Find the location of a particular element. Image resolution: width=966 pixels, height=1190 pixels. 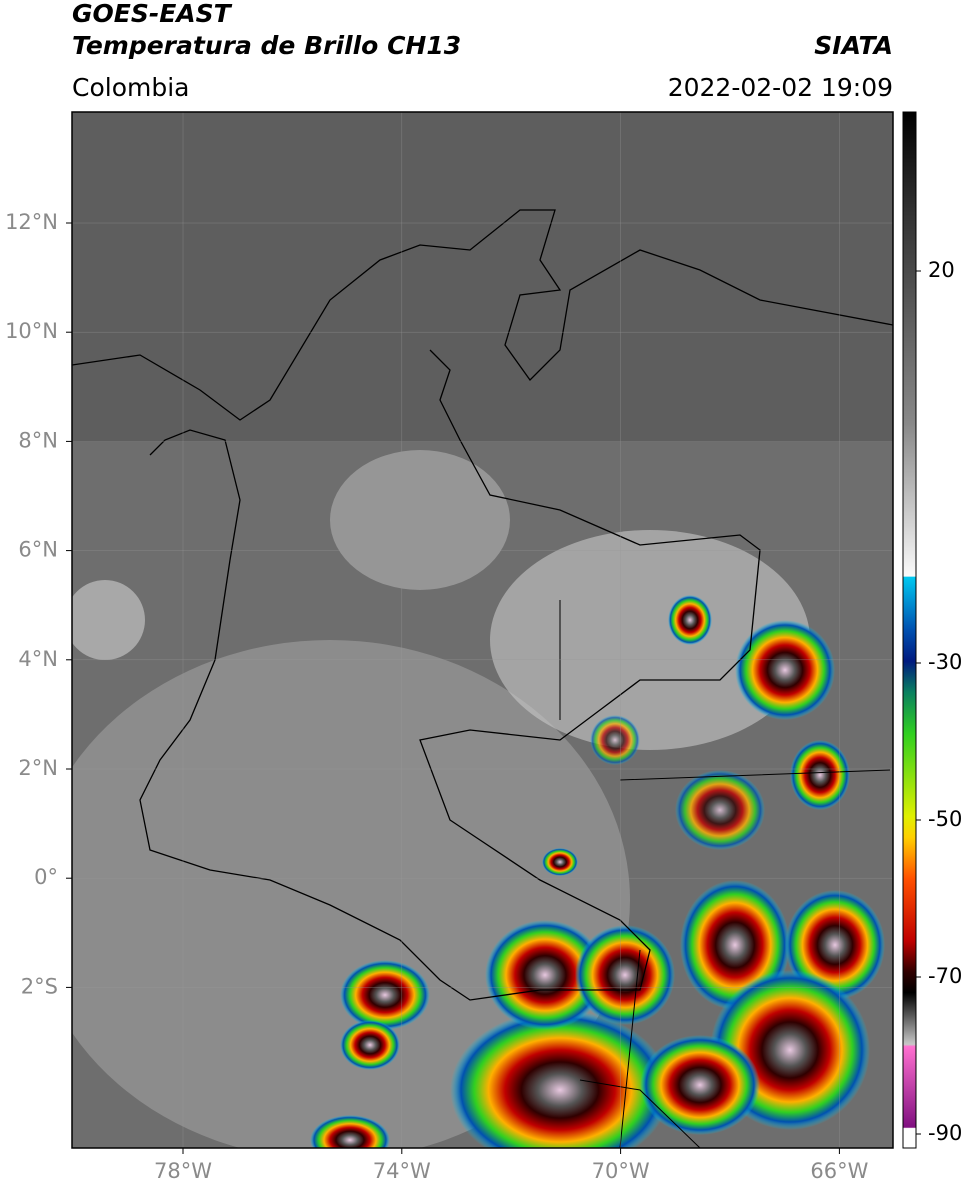

lat-label: 0° is located at coordinates (46, 877).